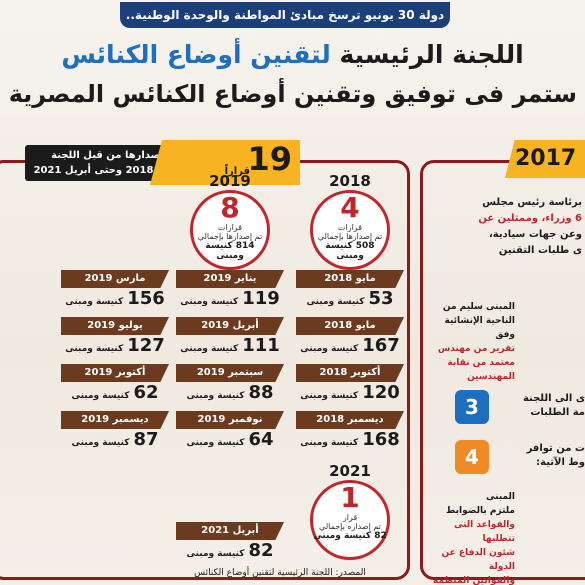  What do you see at coordinates (261, 345) in the screenshot?
I see `building-count: 111` at bounding box center [261, 345].